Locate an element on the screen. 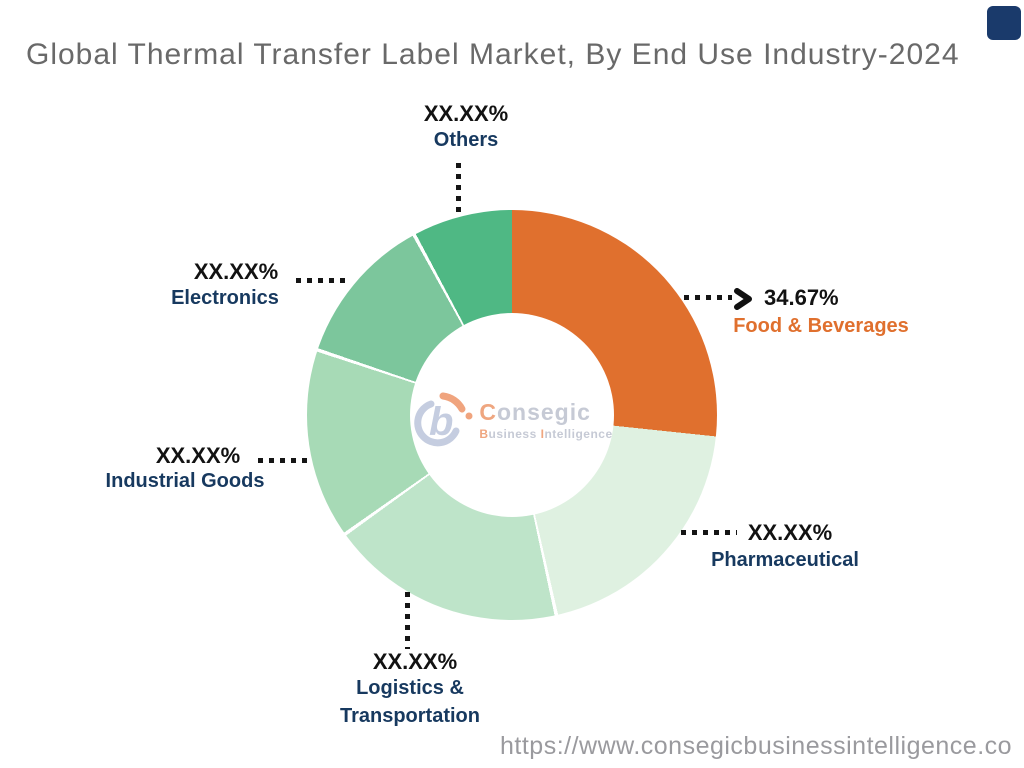  leader-line-industrial-goods is located at coordinates (284, 460).